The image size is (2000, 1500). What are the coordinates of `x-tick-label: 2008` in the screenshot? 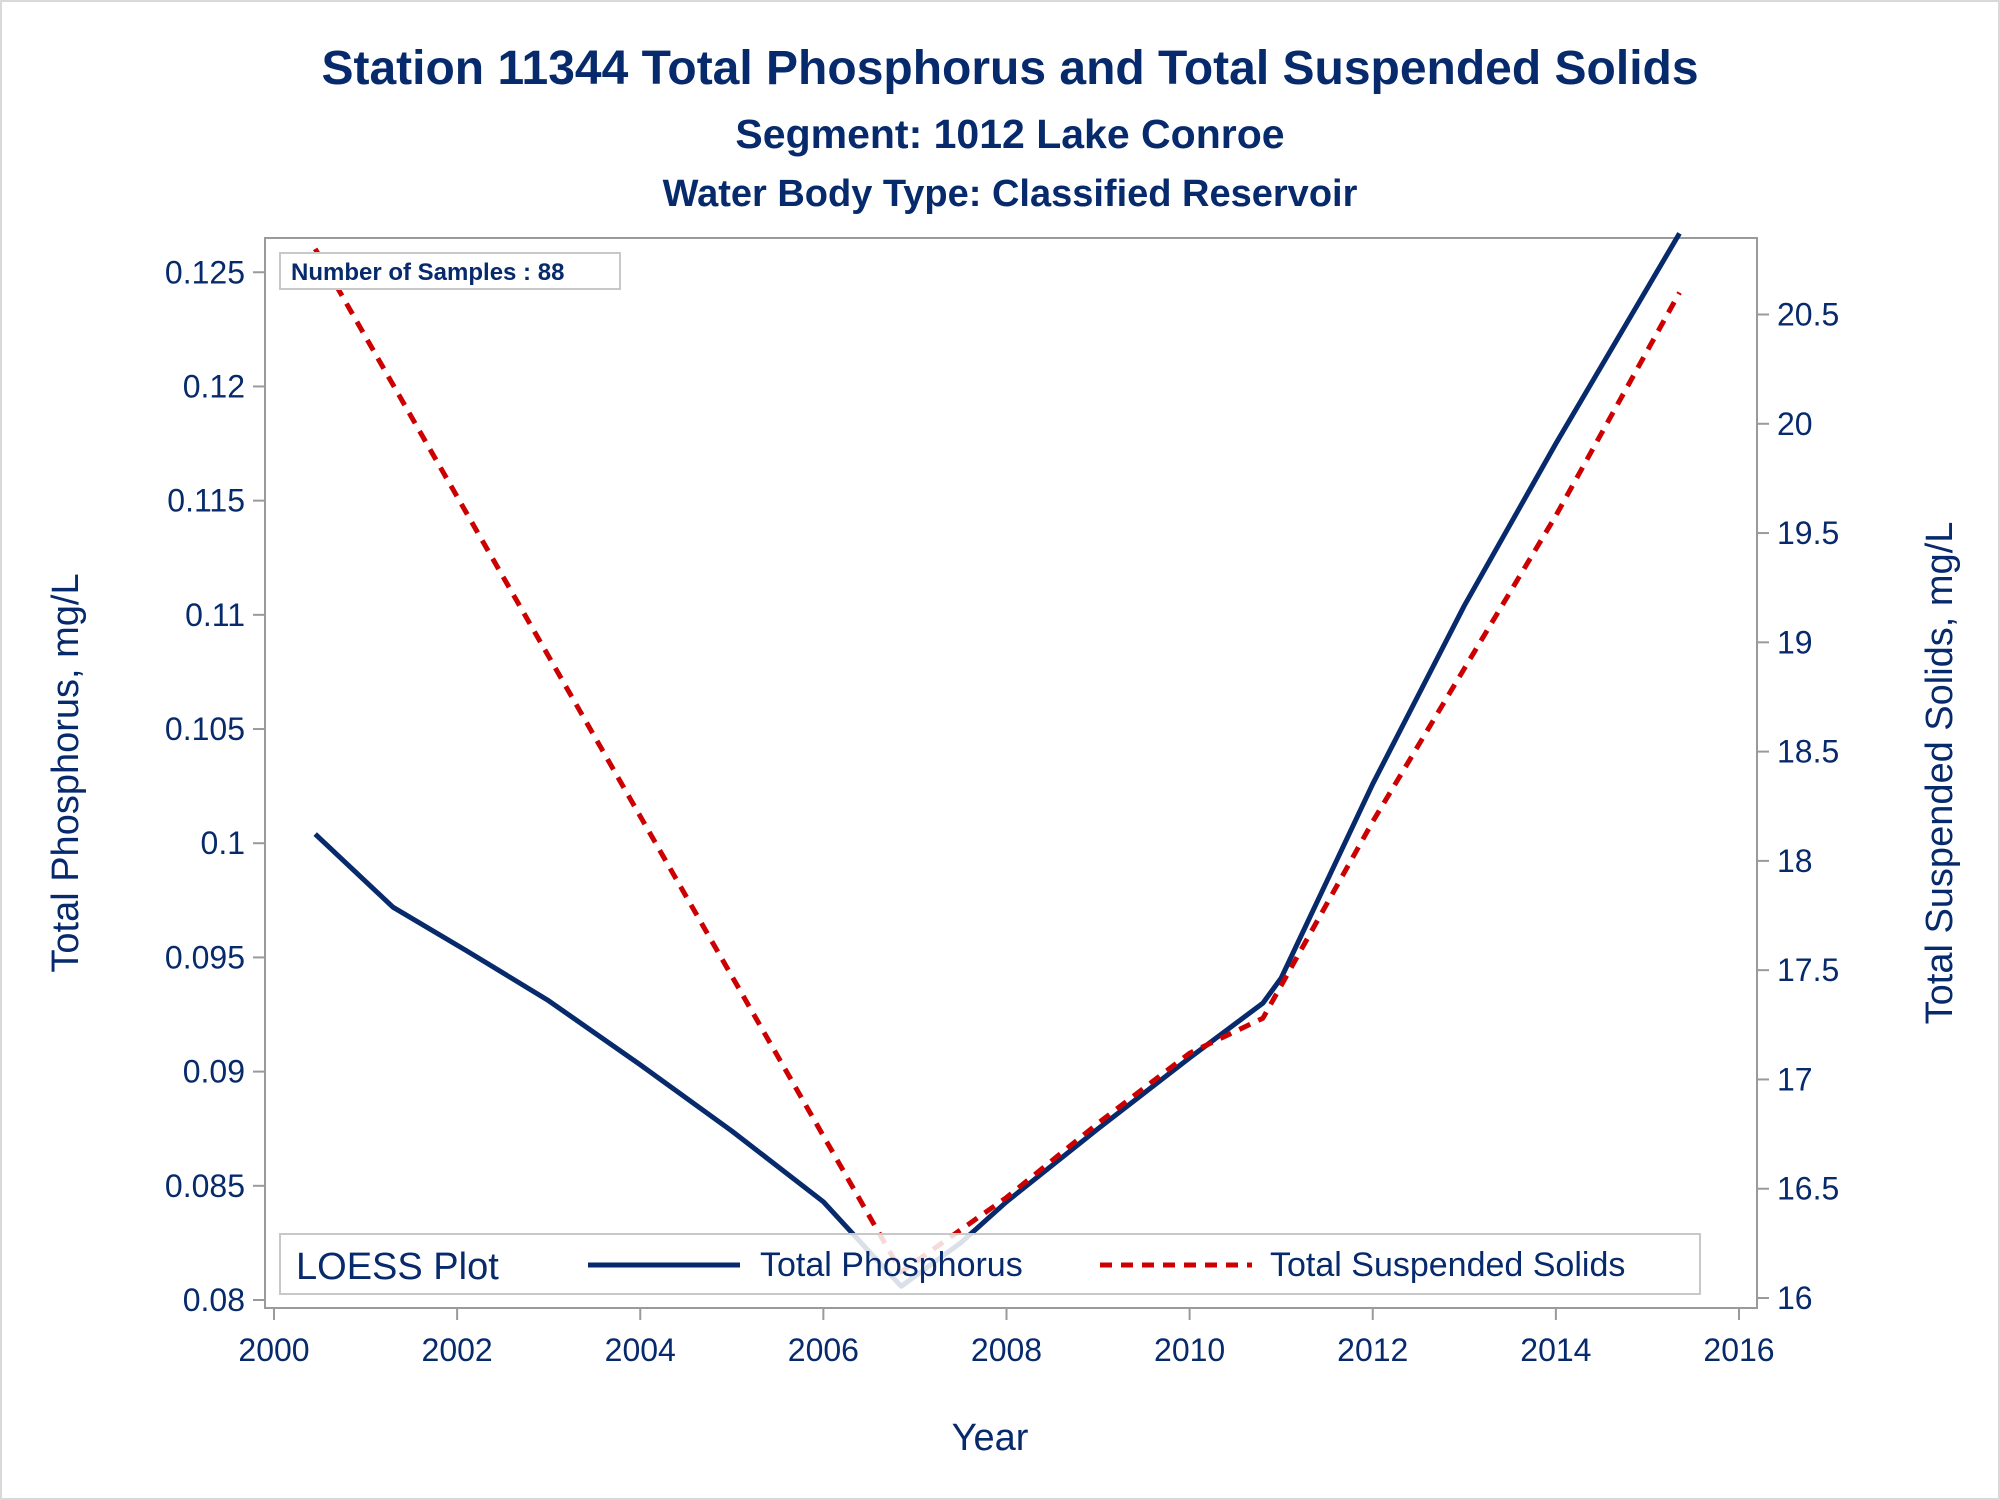 It's located at (1006, 1350).